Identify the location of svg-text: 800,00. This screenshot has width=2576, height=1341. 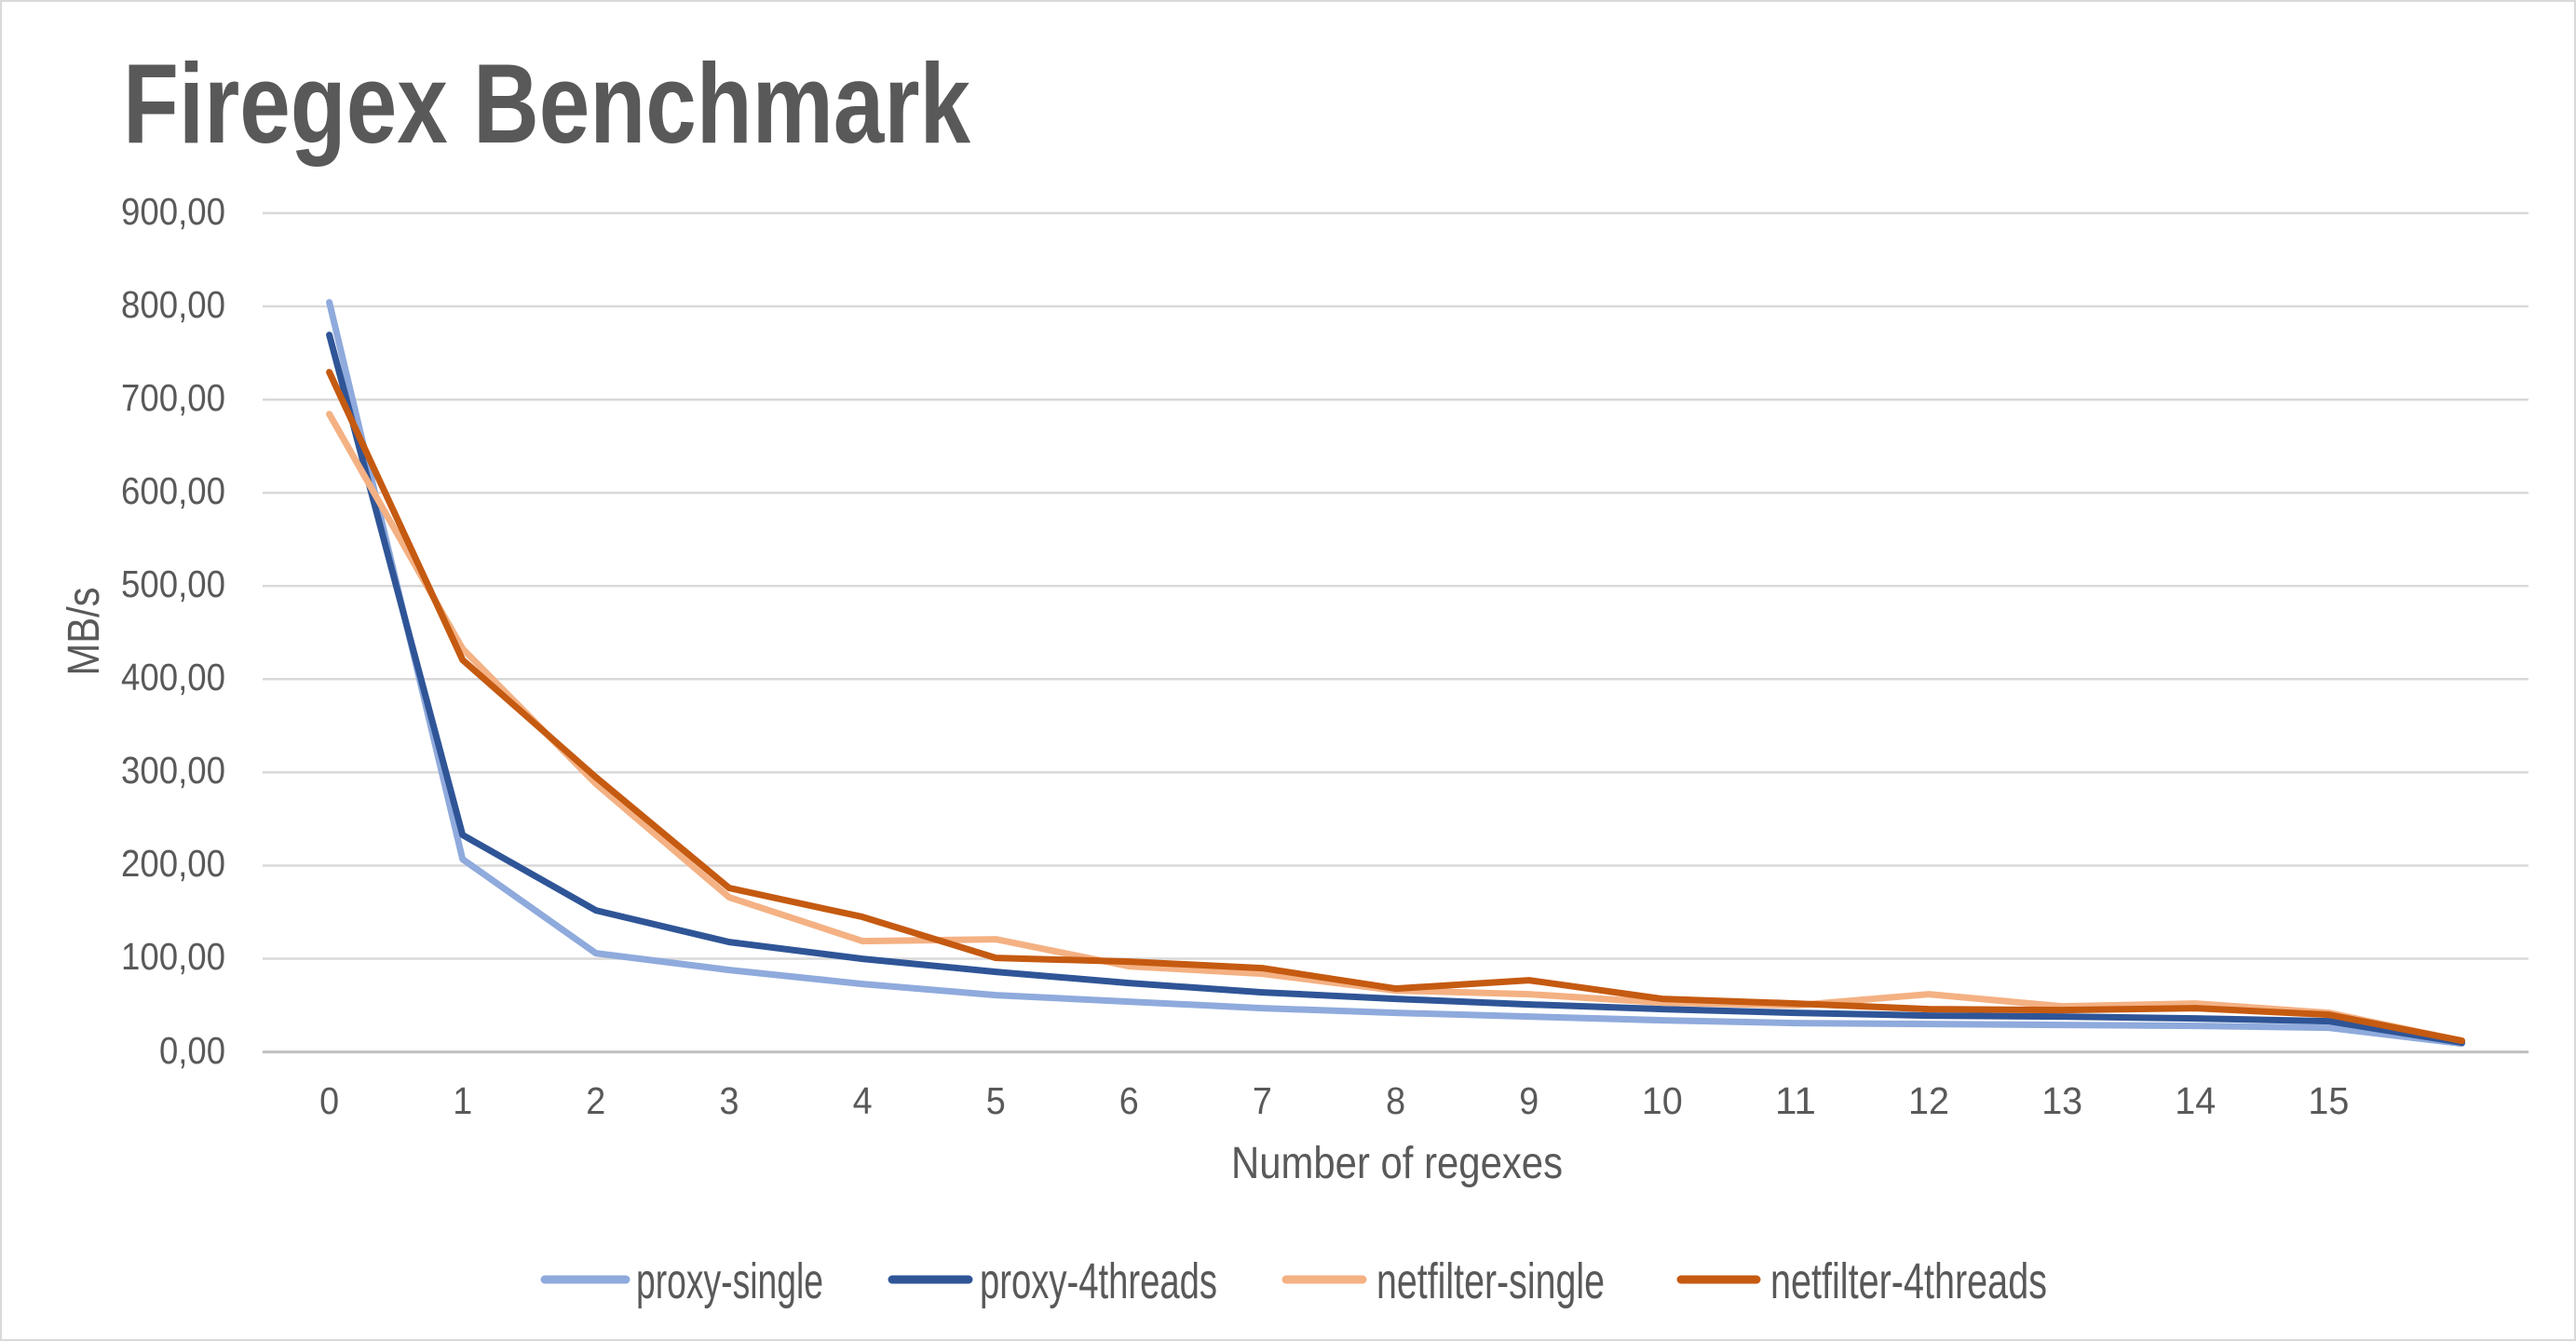
(173, 304).